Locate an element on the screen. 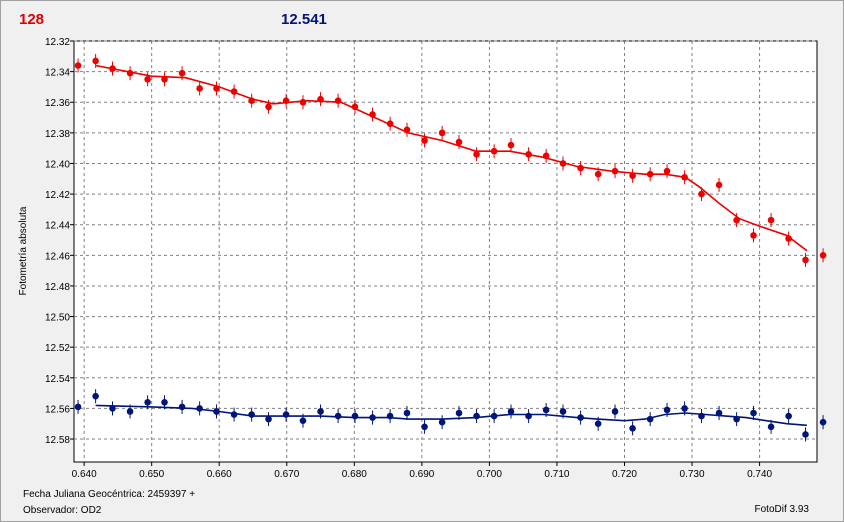 Image resolution: width=844 pixels, height=522 pixels. x-tick-label: 0.690 is located at coordinates (421, 474).